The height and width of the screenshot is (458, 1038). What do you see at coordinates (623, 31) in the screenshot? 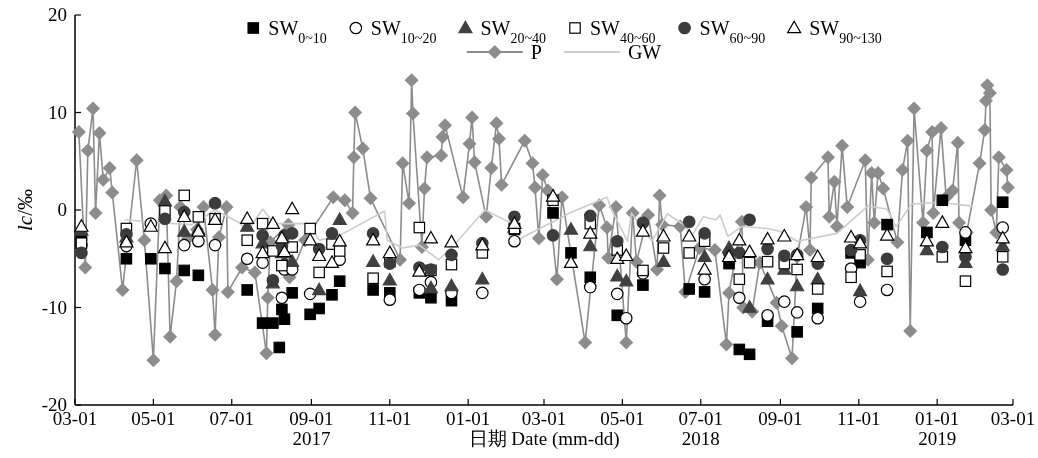
I see `legend-label: SW$_{40~60}$` at bounding box center [623, 31].